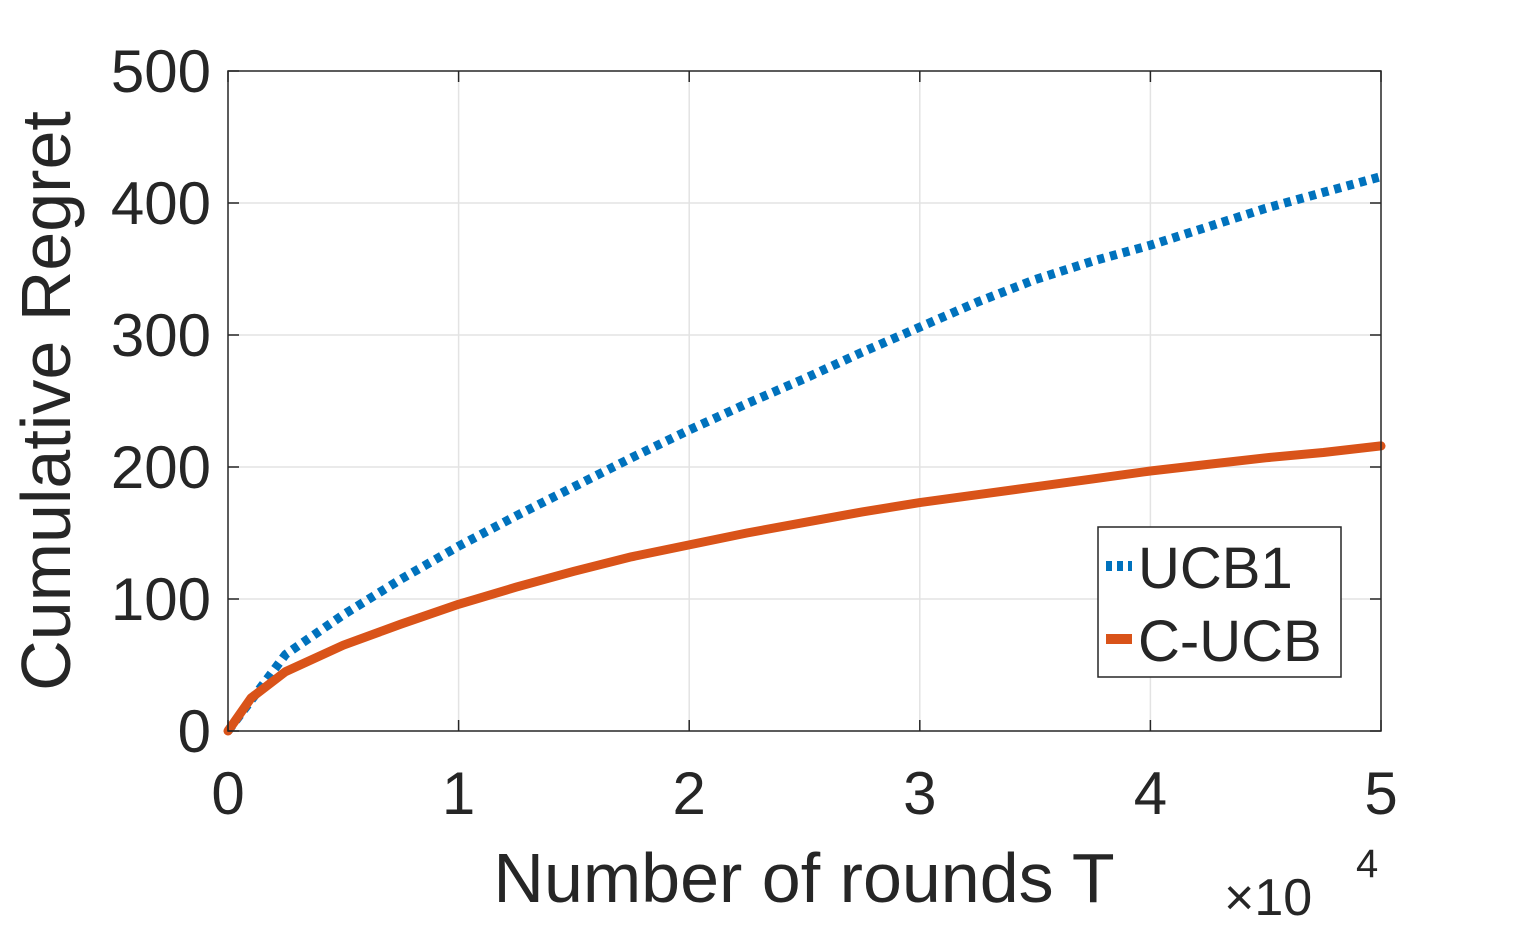  Describe the element at coordinates (458, 793) in the screenshot. I see `x-tick-label: 1` at that location.